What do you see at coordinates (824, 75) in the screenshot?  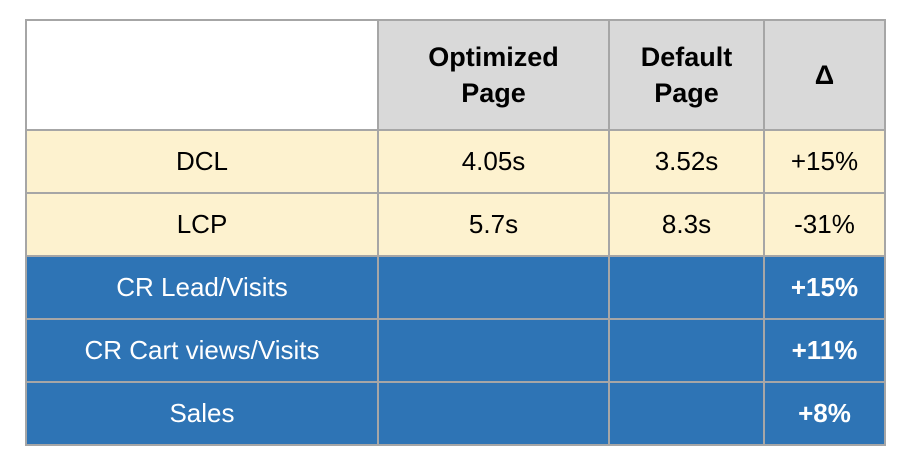 I see `header-delta: Δ` at bounding box center [824, 75].